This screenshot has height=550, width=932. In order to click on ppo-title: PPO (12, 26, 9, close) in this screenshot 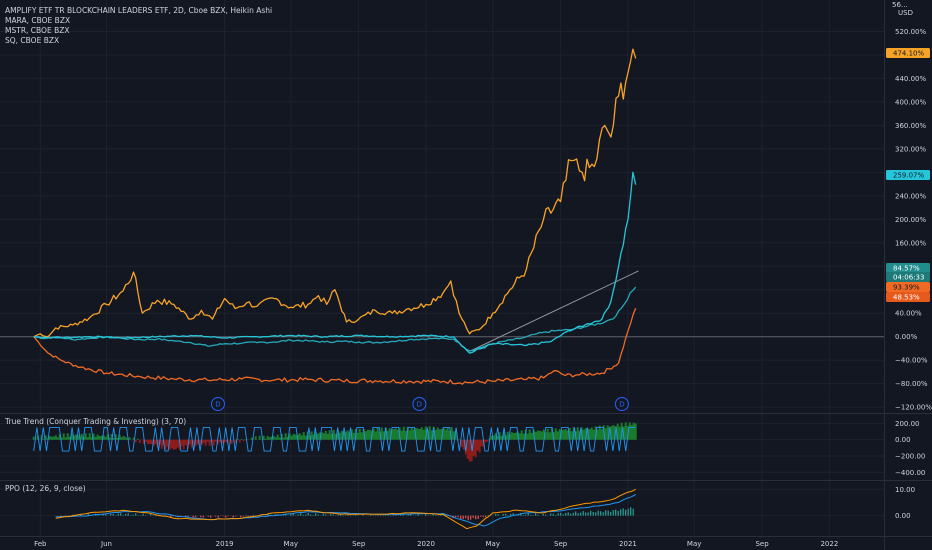, I will do `click(45, 488)`.